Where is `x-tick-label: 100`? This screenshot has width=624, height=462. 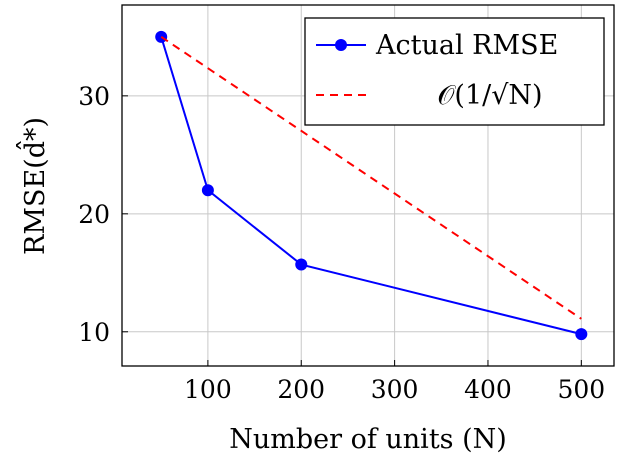
x-tick-label: 100 is located at coordinates (208, 389).